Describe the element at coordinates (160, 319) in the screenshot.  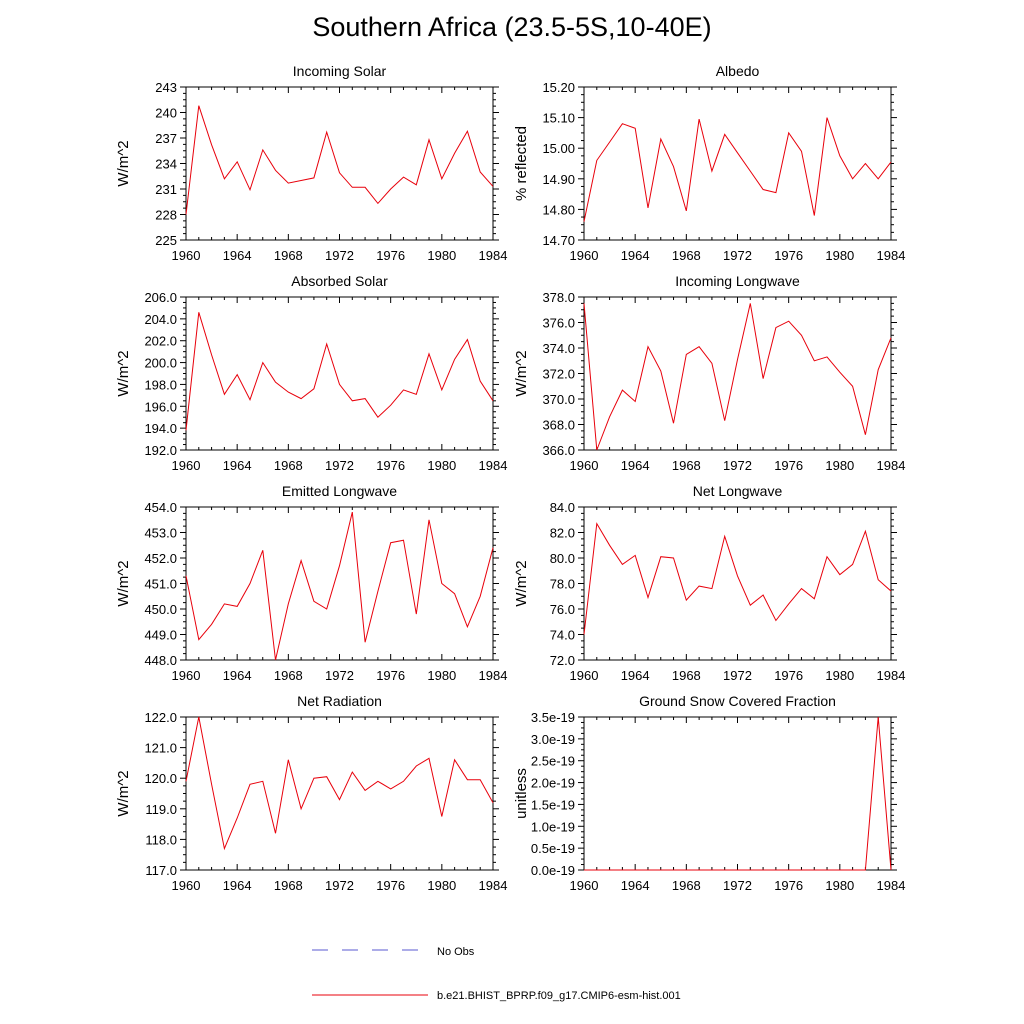
I see `y-tick-label: 204.0` at that location.